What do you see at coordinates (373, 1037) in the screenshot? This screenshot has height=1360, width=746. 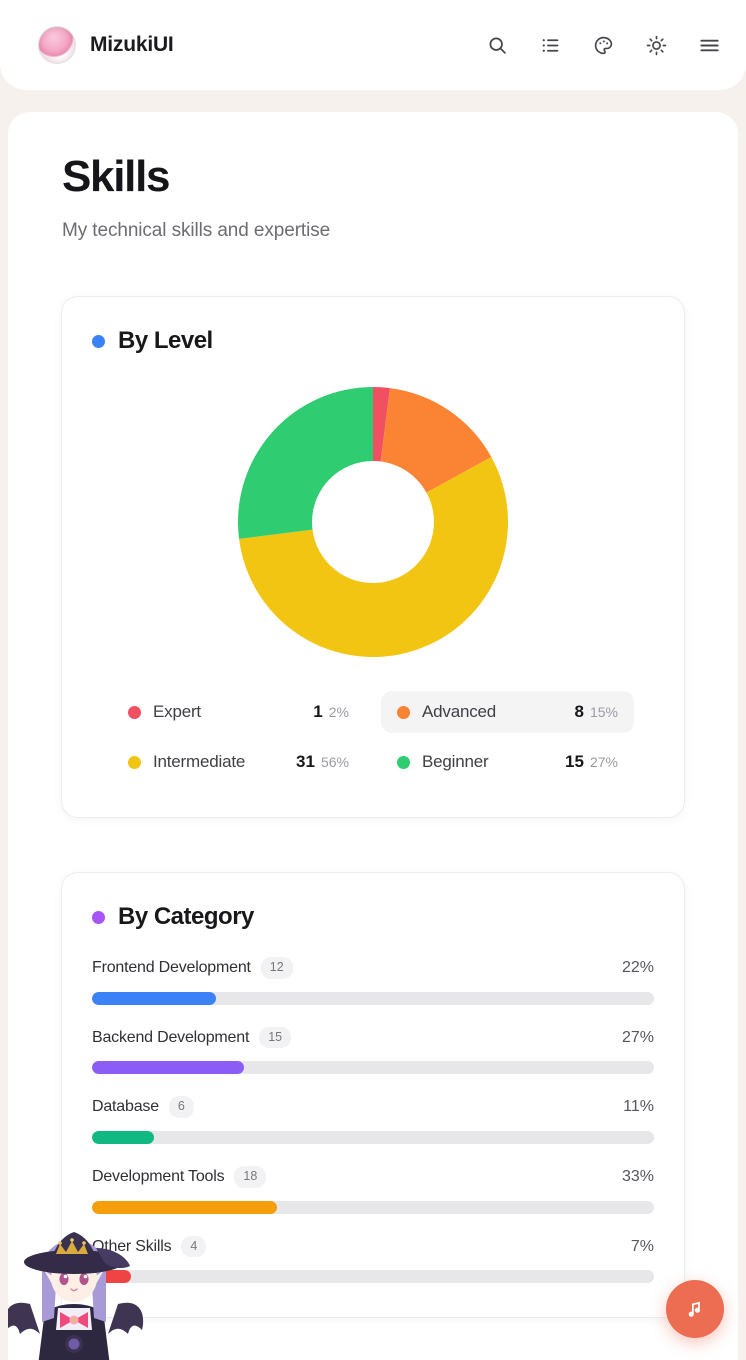 I see `category-bar-head: Backend Development 15 27%` at bounding box center [373, 1037].